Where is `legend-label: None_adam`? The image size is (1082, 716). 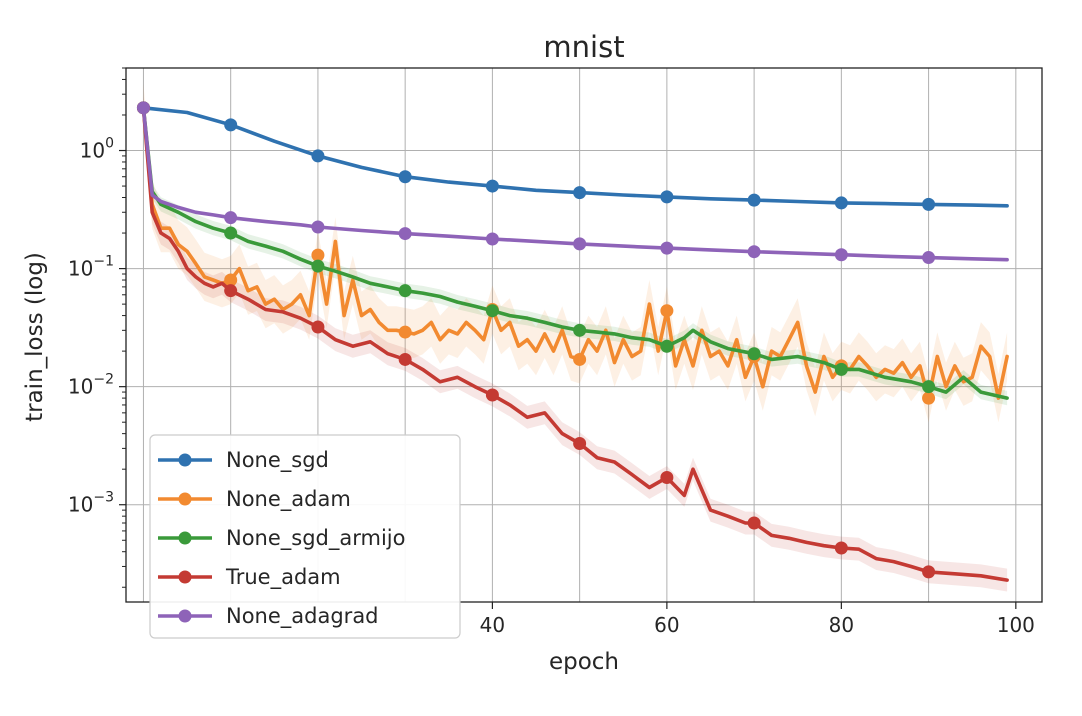
legend-label: None_adam is located at coordinates (288, 499).